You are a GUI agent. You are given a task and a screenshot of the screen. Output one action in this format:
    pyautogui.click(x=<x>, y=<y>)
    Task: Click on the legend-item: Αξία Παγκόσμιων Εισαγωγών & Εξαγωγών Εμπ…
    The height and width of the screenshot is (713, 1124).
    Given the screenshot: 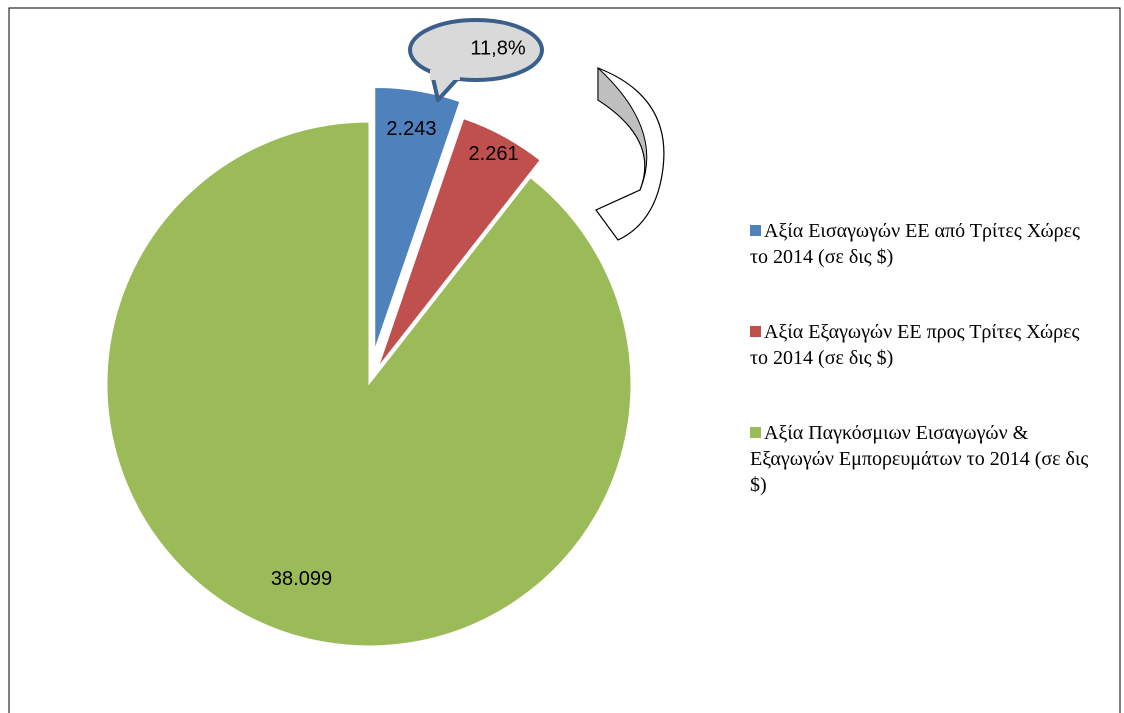 What is the action you would take?
    pyautogui.click(x=925, y=459)
    